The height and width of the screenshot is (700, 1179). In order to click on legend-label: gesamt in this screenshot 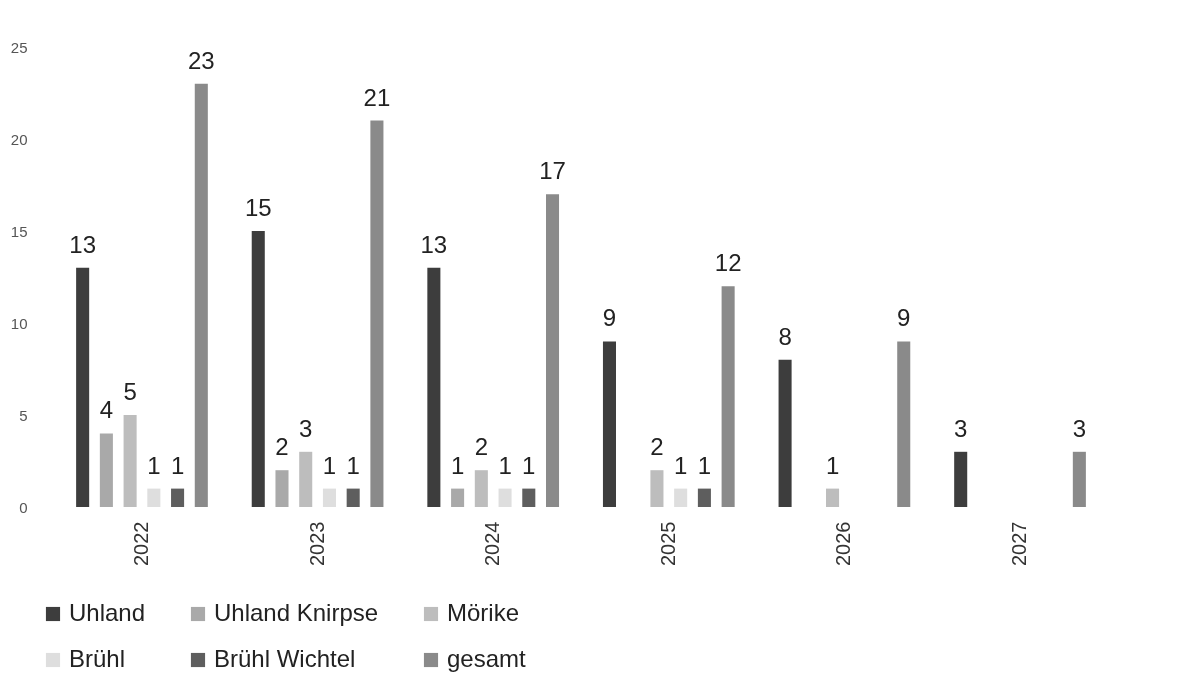, I will do `click(487, 658)`.